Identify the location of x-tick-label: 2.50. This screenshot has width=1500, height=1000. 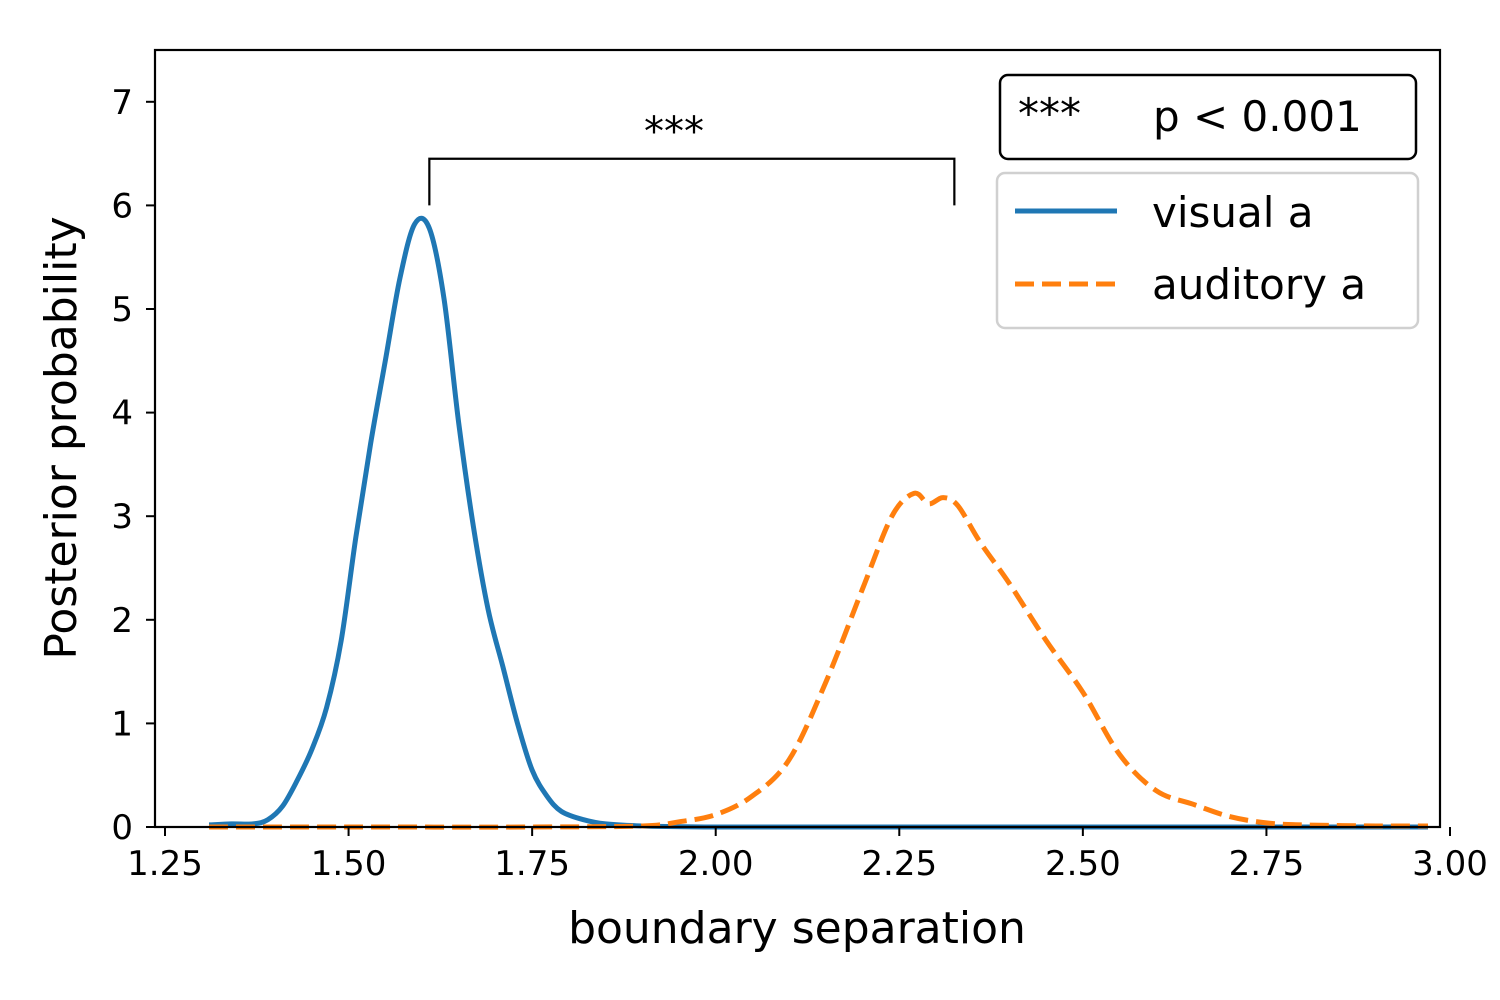
(1083, 864).